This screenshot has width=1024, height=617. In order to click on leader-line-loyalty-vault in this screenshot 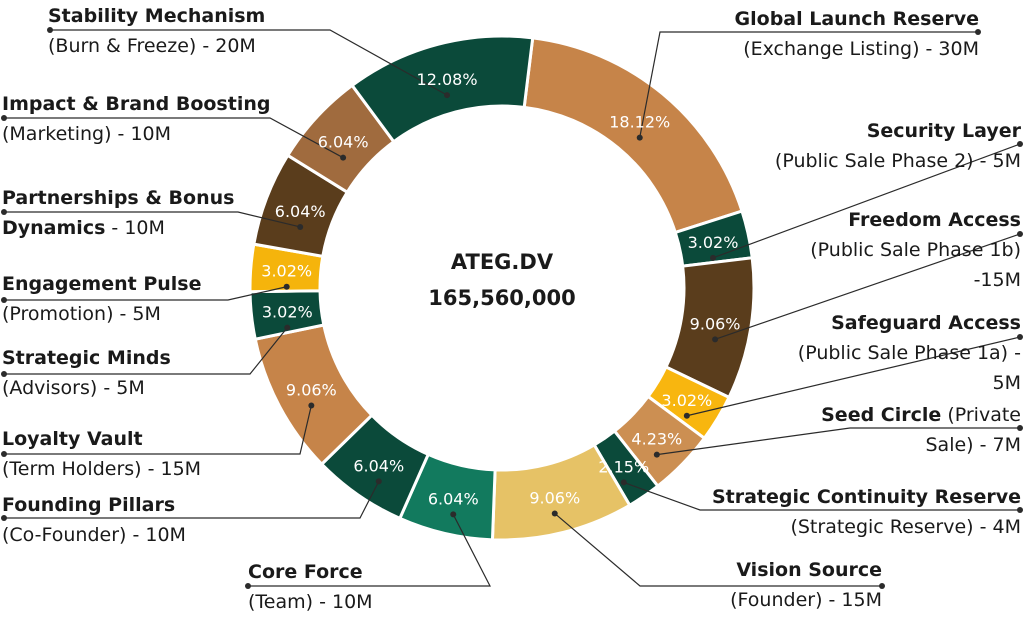, I will do `click(158, 430)`.